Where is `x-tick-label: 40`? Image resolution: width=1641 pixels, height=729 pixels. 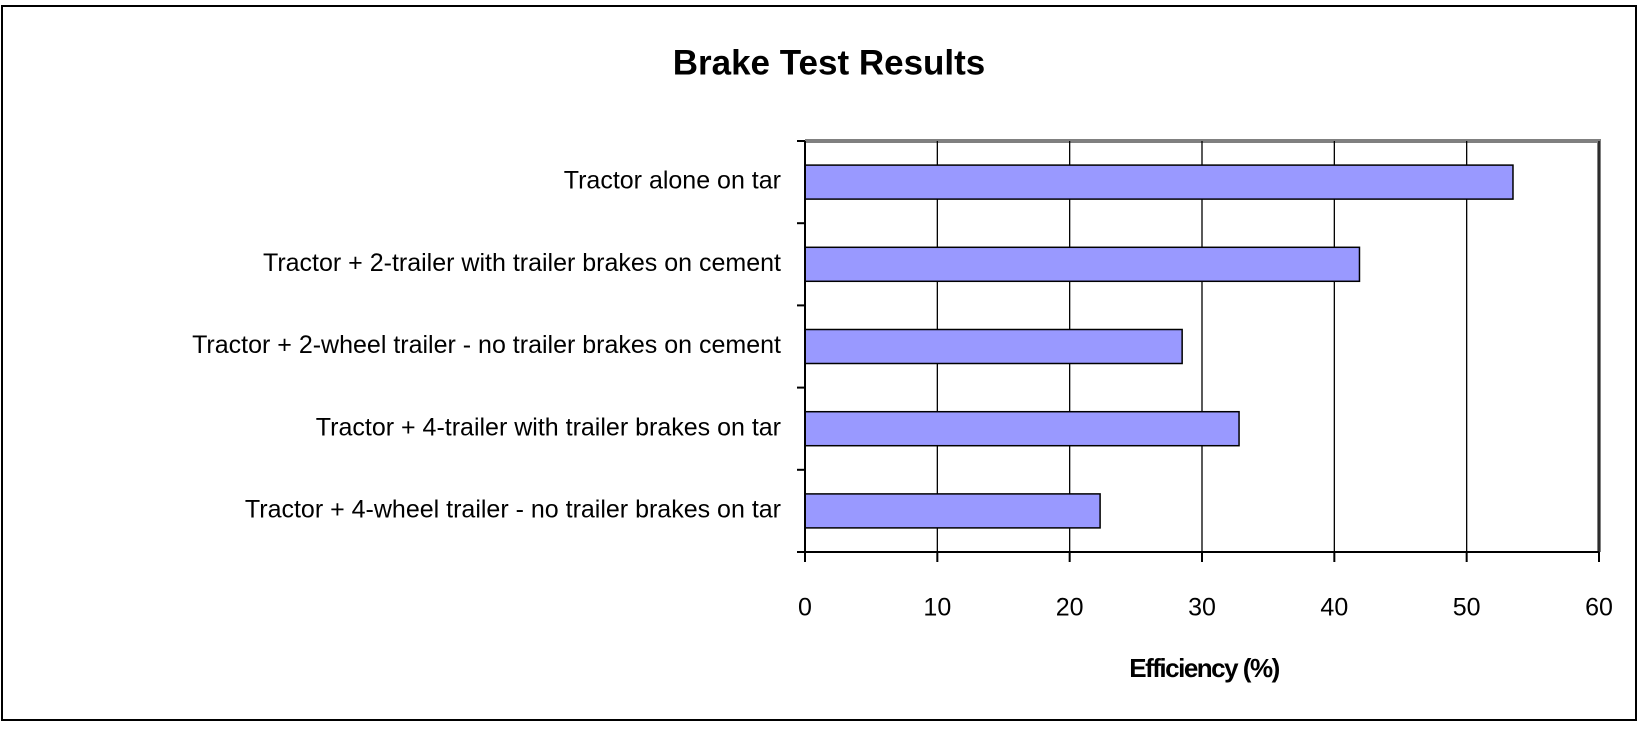
x-tick-label: 40 is located at coordinates (1334, 608).